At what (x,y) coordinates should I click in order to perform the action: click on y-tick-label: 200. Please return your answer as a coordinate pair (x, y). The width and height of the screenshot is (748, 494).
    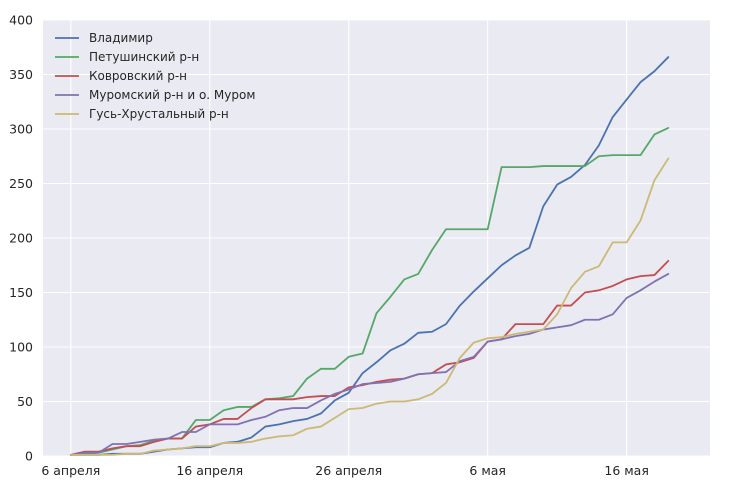
    Looking at the image, I should click on (21, 238).